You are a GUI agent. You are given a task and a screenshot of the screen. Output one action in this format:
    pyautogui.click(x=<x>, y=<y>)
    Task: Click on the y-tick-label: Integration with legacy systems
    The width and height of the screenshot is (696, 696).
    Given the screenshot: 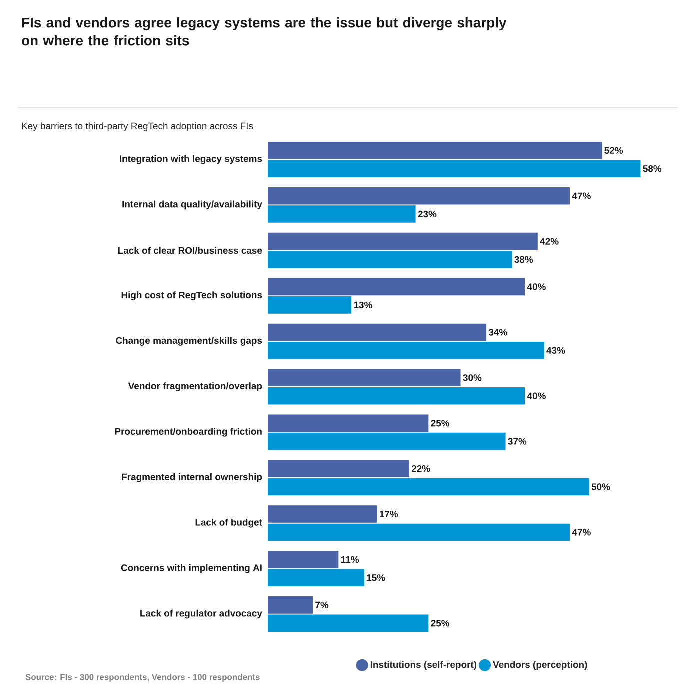 What is the action you would take?
    pyautogui.click(x=191, y=159)
    